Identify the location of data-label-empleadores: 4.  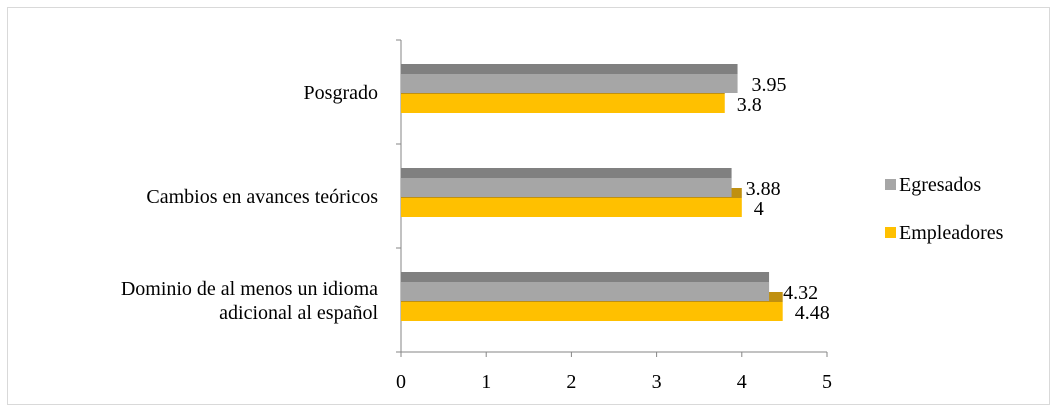
(759, 209).